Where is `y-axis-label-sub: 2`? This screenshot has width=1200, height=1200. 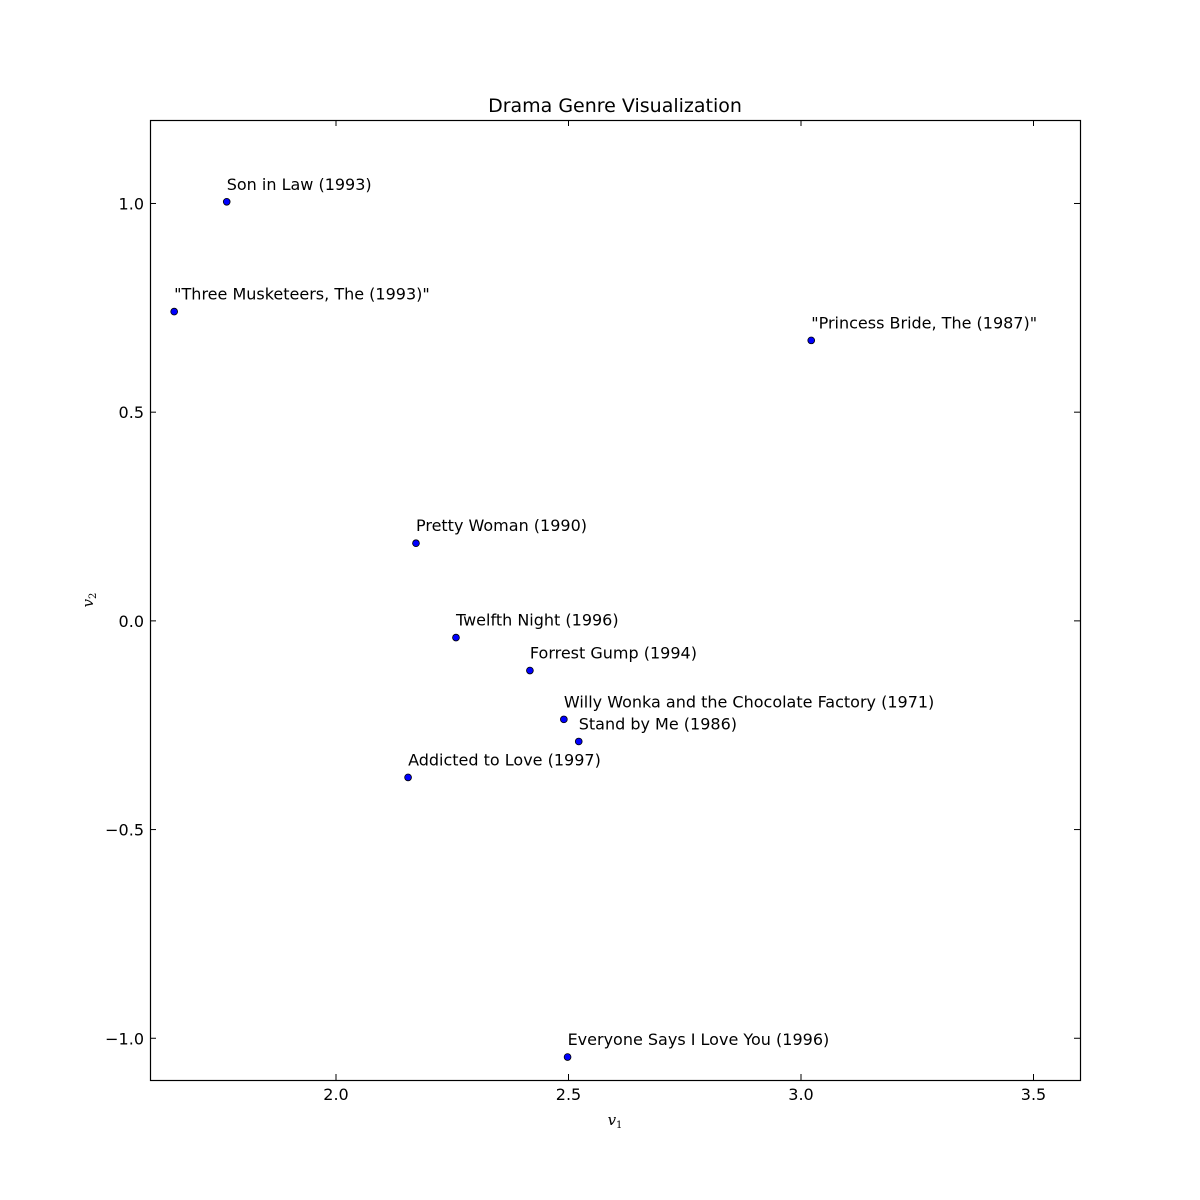
y-axis-label-sub: 2 is located at coordinates (93, 596).